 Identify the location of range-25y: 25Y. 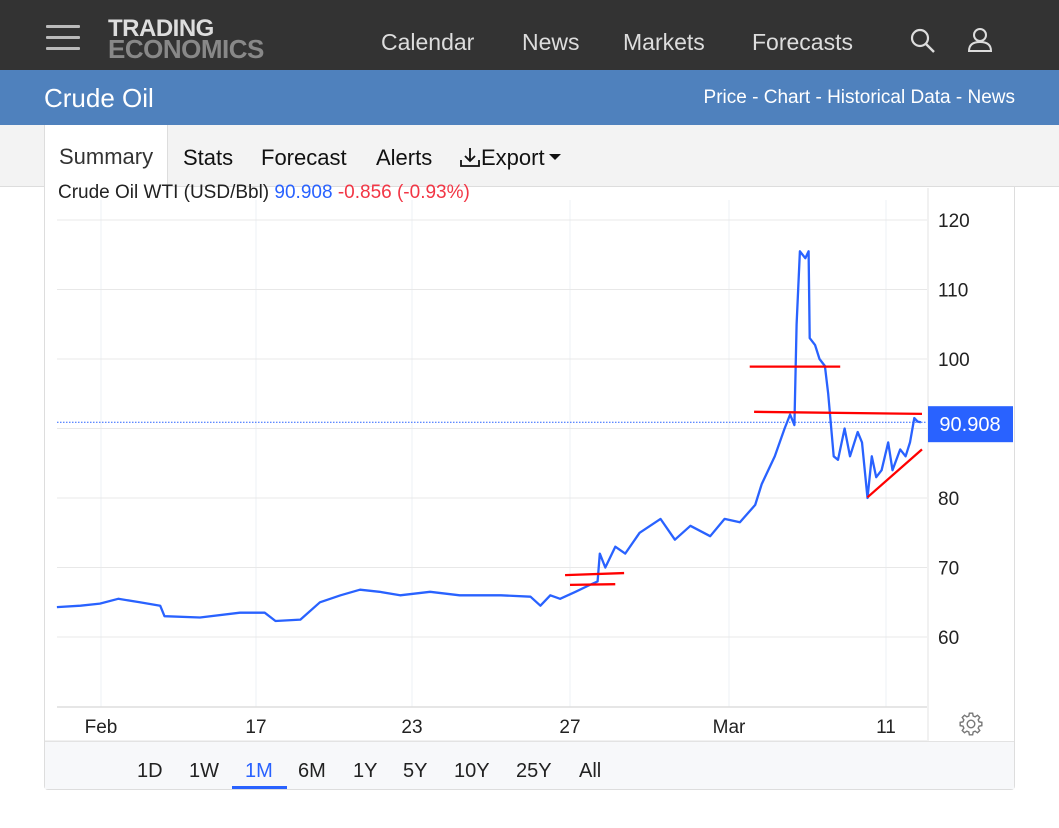
(534, 771).